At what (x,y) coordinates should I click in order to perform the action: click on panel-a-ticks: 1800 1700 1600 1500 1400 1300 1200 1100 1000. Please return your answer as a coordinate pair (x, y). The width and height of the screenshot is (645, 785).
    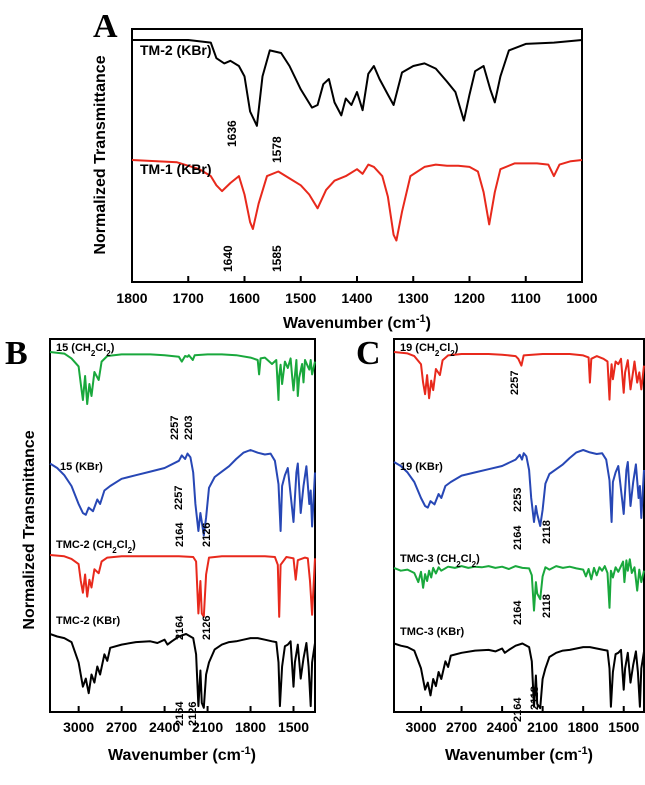
    Looking at the image, I should click on (357, 291).